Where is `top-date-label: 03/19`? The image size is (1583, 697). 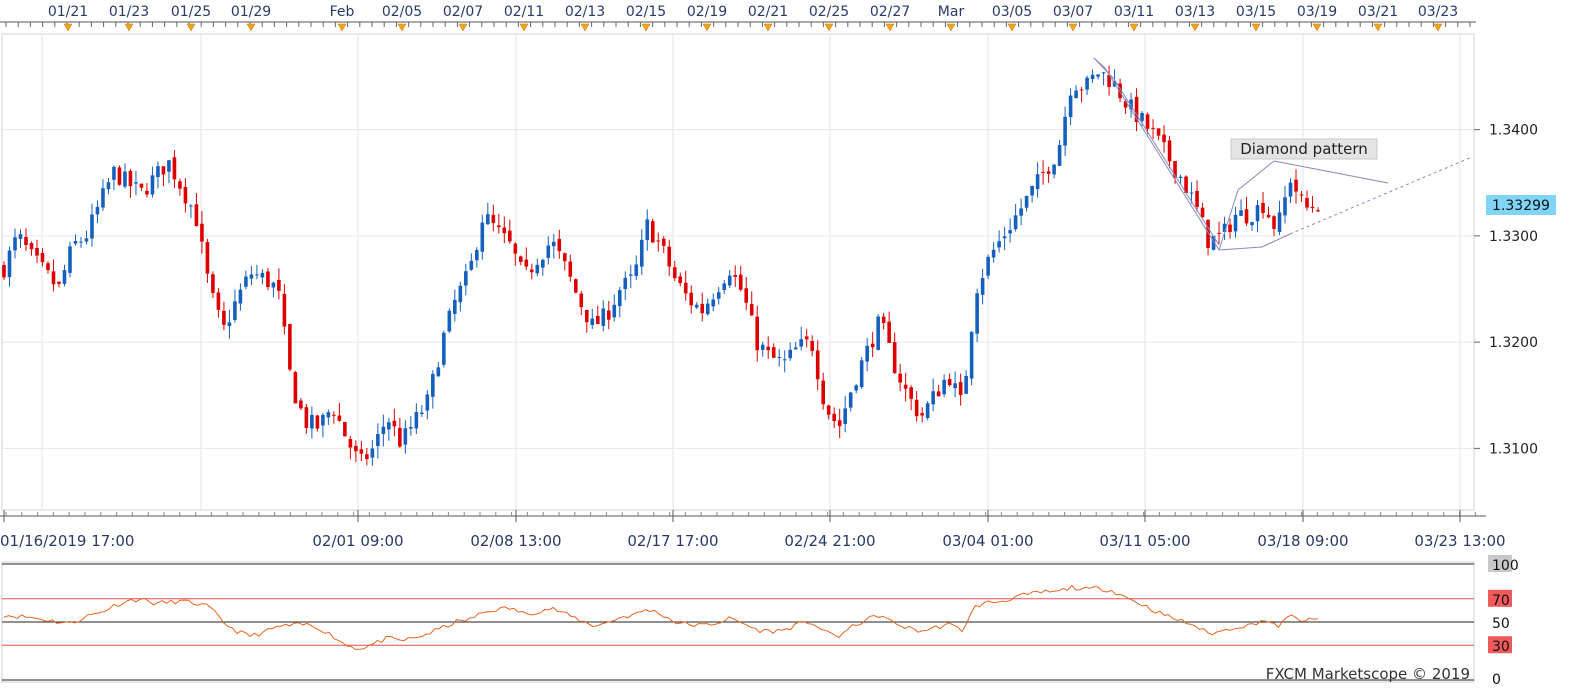
top-date-label: 03/19 is located at coordinates (1317, 12).